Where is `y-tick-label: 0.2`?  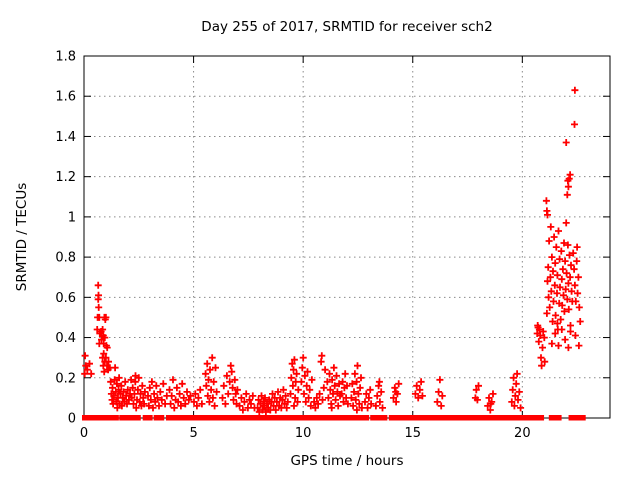 y-tick-label: 0.2 is located at coordinates (65, 378).